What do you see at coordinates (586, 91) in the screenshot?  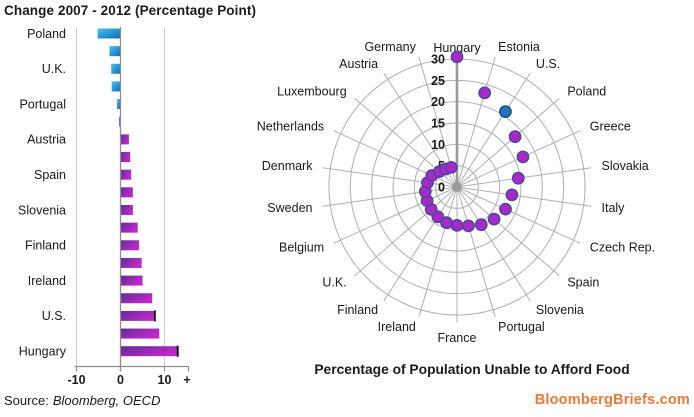 I see `radar-label-poland: Poland` at bounding box center [586, 91].